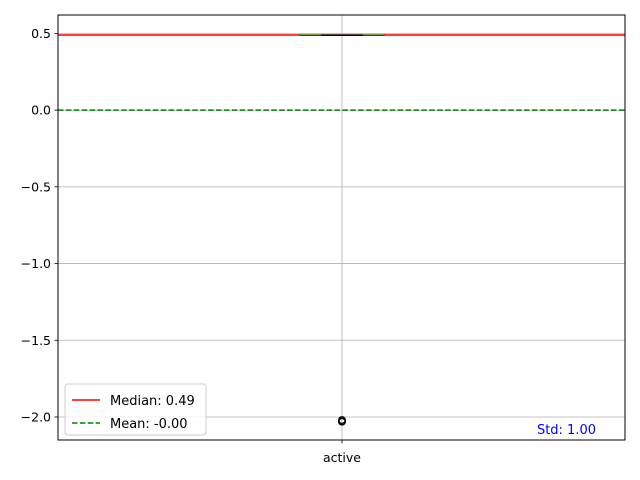  I want to click on legend-label-mean: Mean: -0.00, so click(149, 424).